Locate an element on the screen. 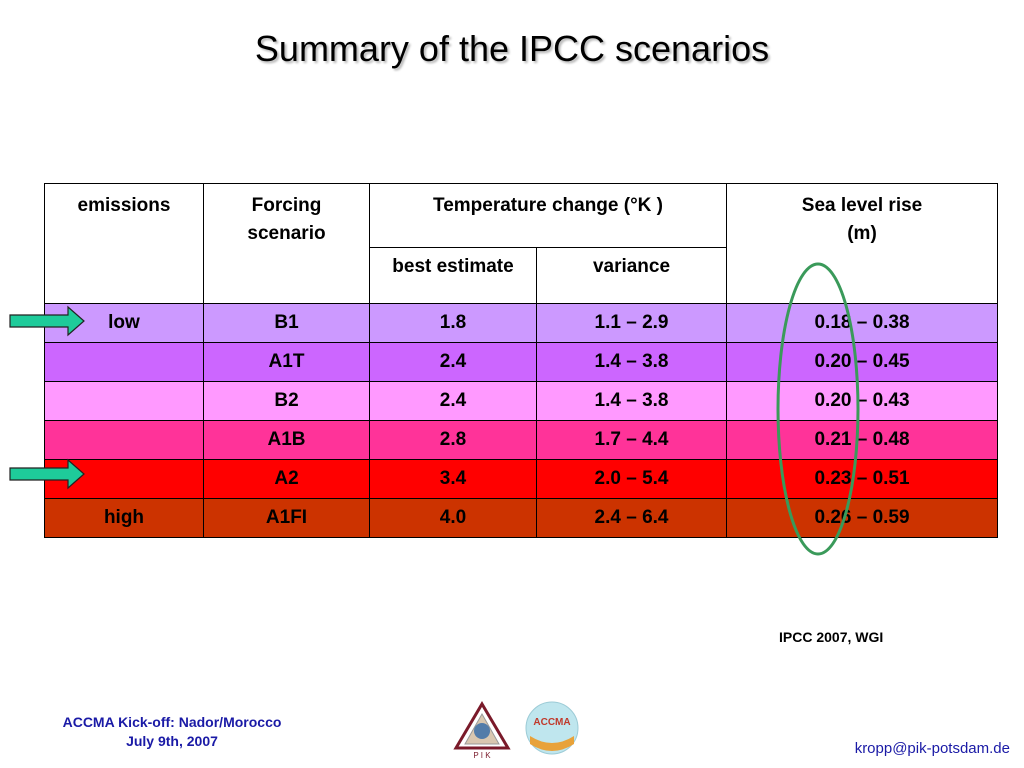 The image size is (1024, 768). header-sea-level-rise: Sea level rise (m) is located at coordinates (862, 243).